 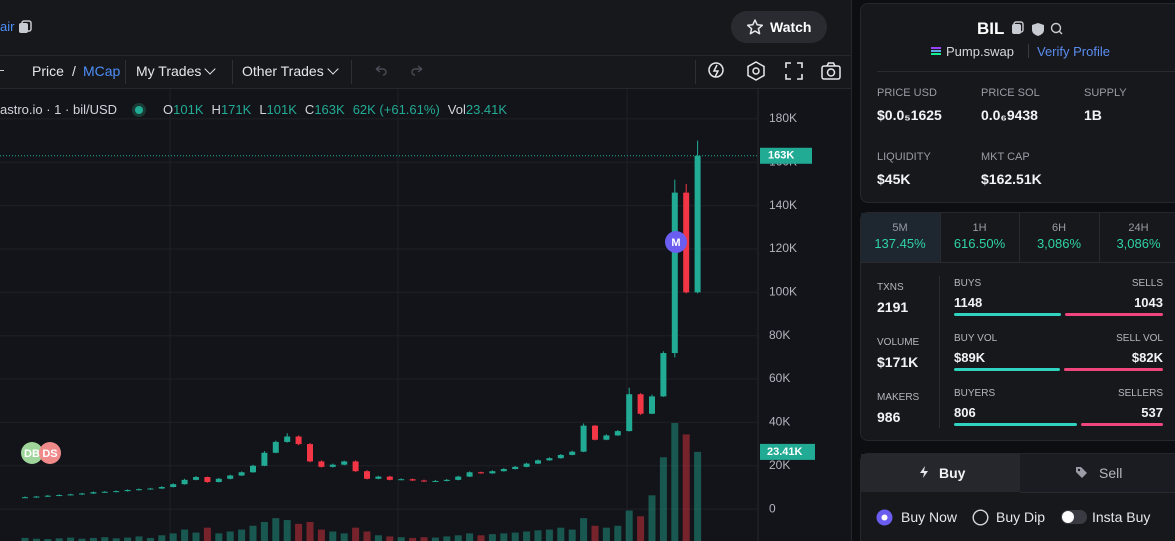 What do you see at coordinates (783, 248) in the screenshot?
I see `y-tick-label: 120K` at bounding box center [783, 248].